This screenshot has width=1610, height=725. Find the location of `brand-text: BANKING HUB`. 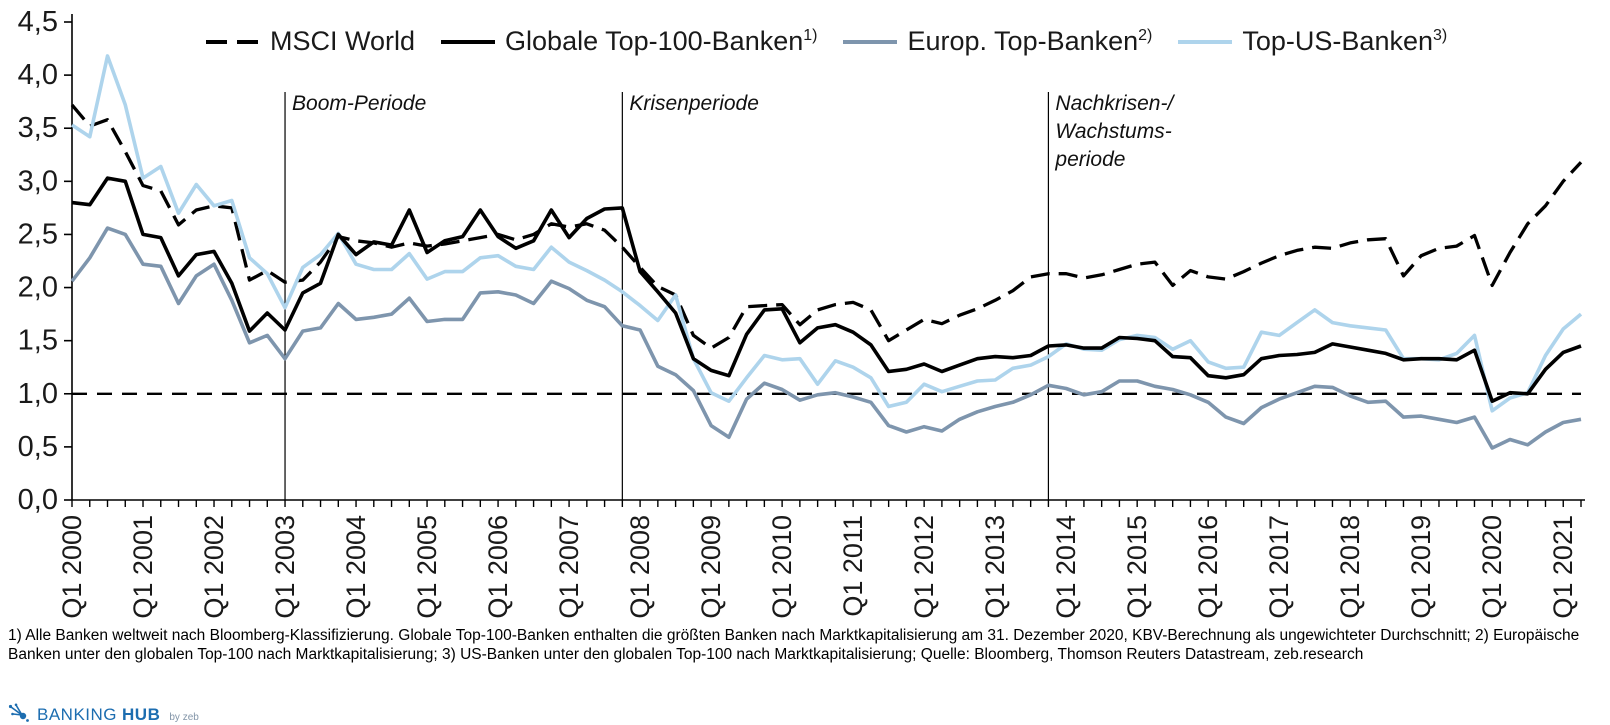

brand-text: BANKING HUB is located at coordinates (98, 715).